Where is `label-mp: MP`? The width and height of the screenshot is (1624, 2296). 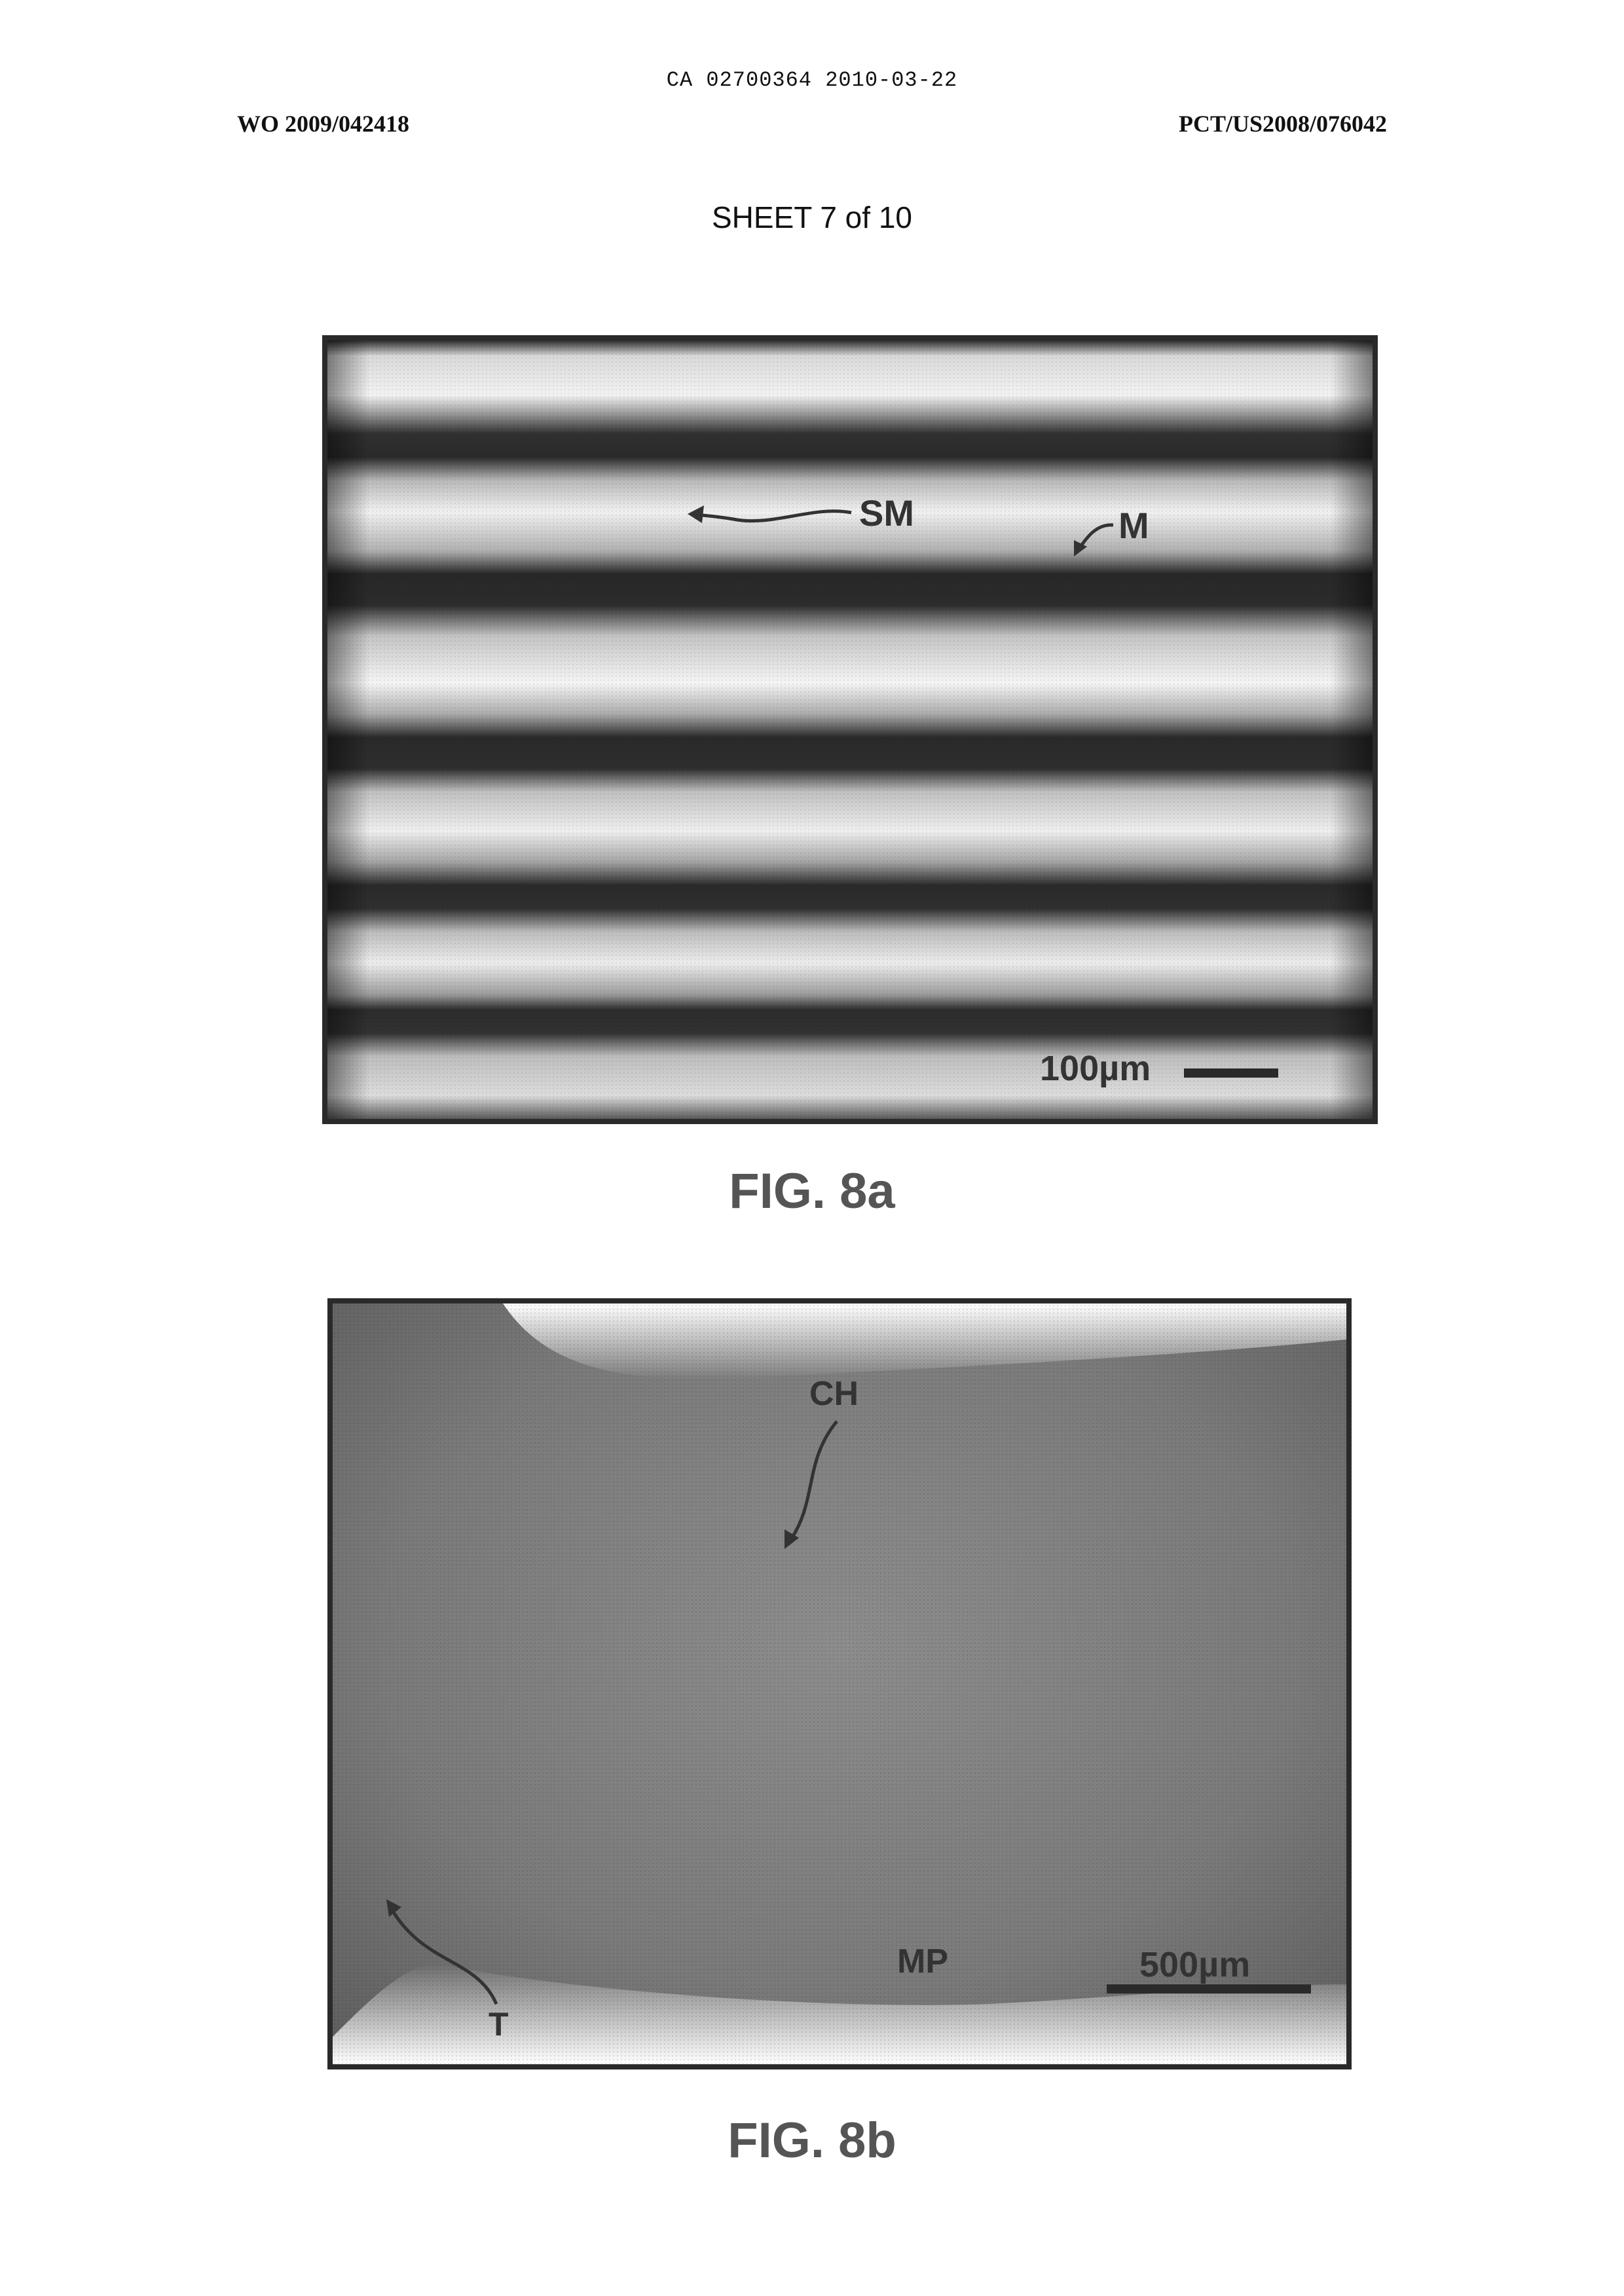
label-mp: MP is located at coordinates (922, 1961).